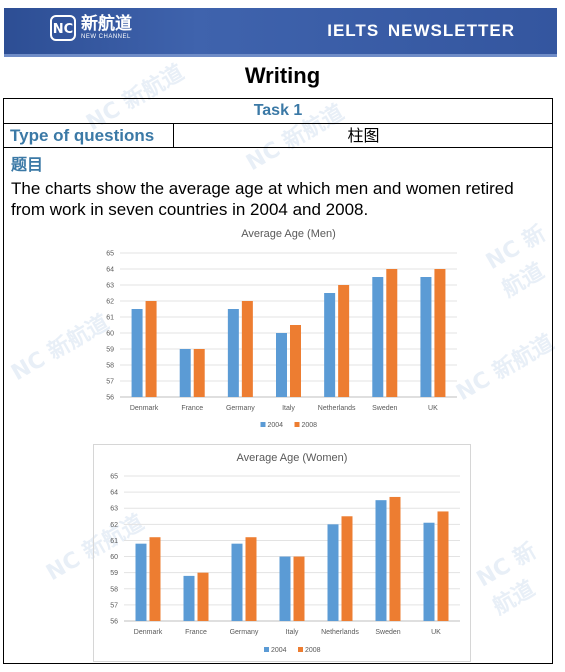 The width and height of the screenshot is (565, 672). I want to click on newsletter-title: IELTS NEWSLETTER, so click(421, 30).